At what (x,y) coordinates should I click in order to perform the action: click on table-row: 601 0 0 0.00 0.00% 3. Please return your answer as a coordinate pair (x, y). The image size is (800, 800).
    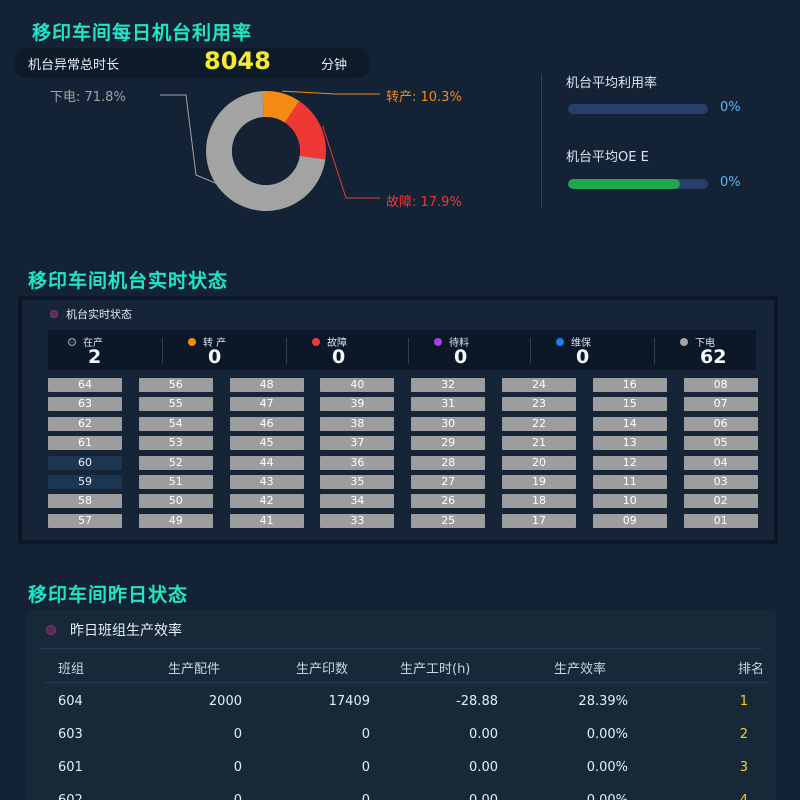
    Looking at the image, I should click on (401, 768).